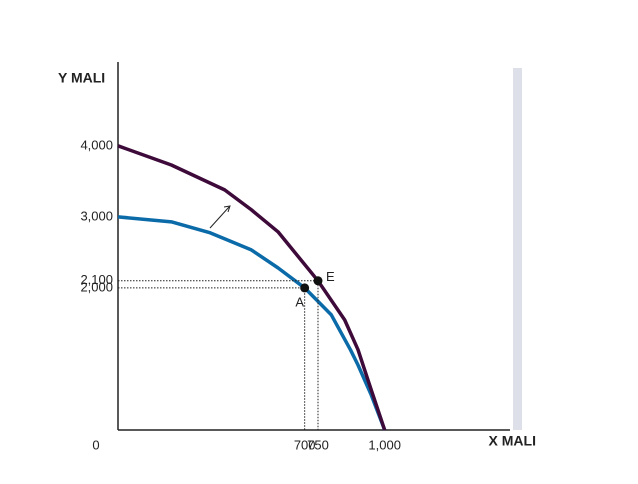  Describe the element at coordinates (318, 444) in the screenshot. I see `x-tick-label: 750` at that location.